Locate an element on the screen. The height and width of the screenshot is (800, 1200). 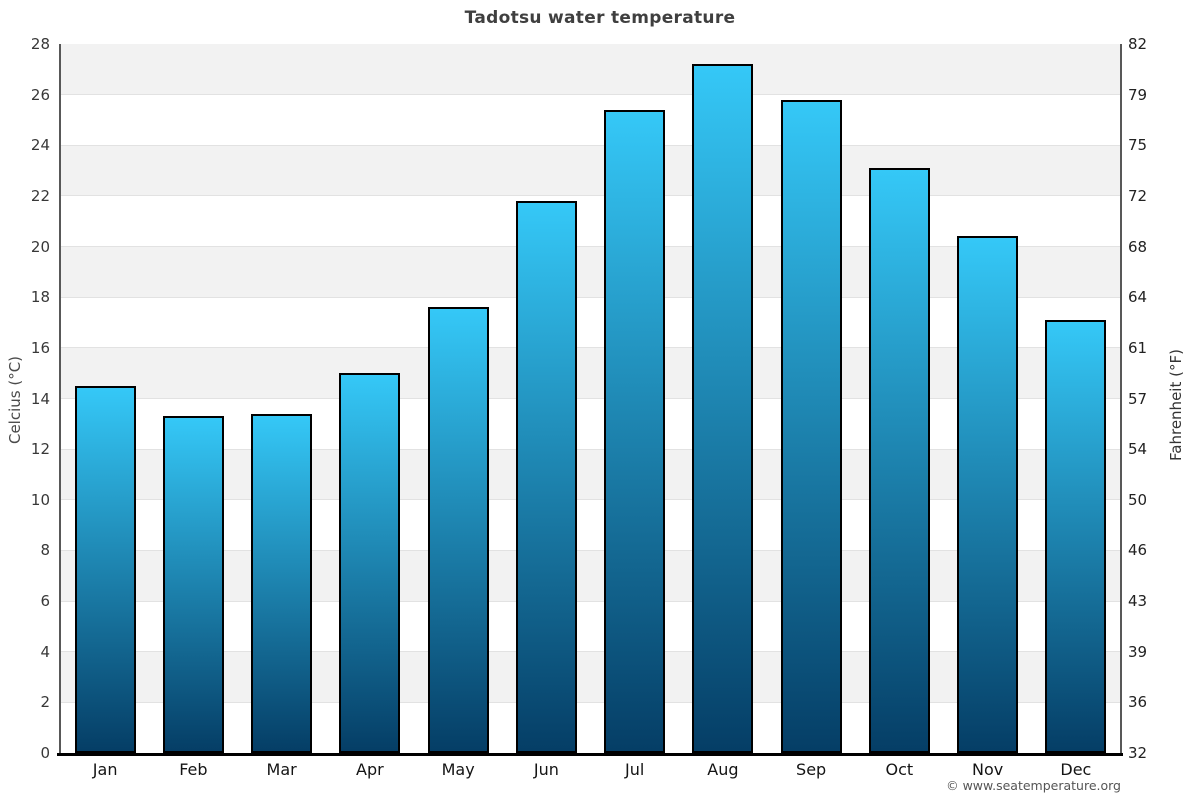
y-tick-fahrenheit-43: 43 is located at coordinates (1138, 601).